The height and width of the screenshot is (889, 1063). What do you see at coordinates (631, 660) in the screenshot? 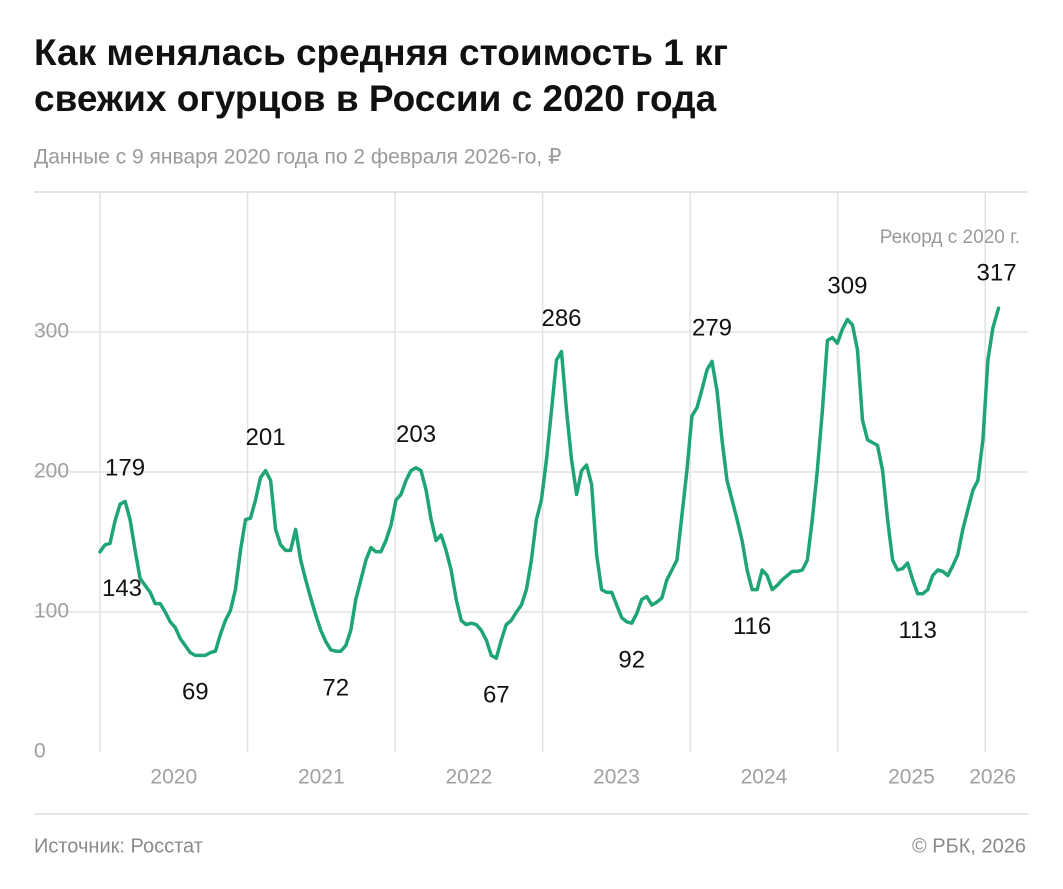
I see `value-label: 92` at bounding box center [631, 660].